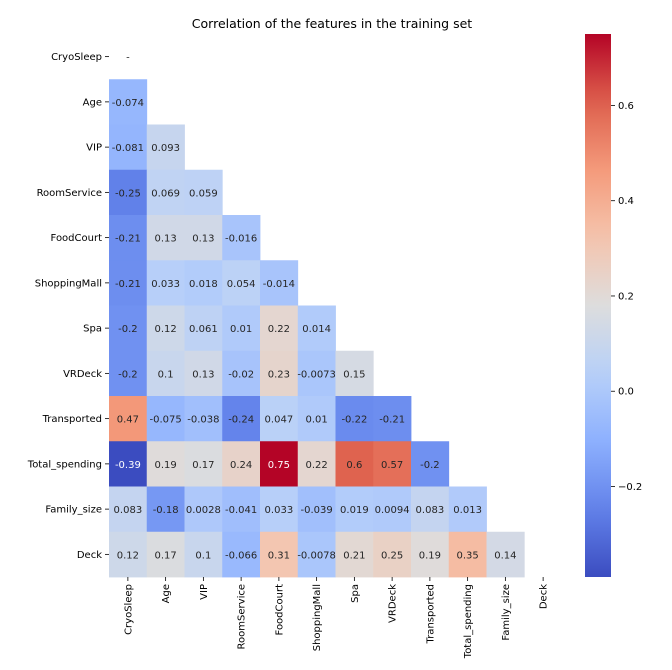 This screenshot has width=672, height=670. I want to click on cell-value-label: 0.6, so click(354, 465).